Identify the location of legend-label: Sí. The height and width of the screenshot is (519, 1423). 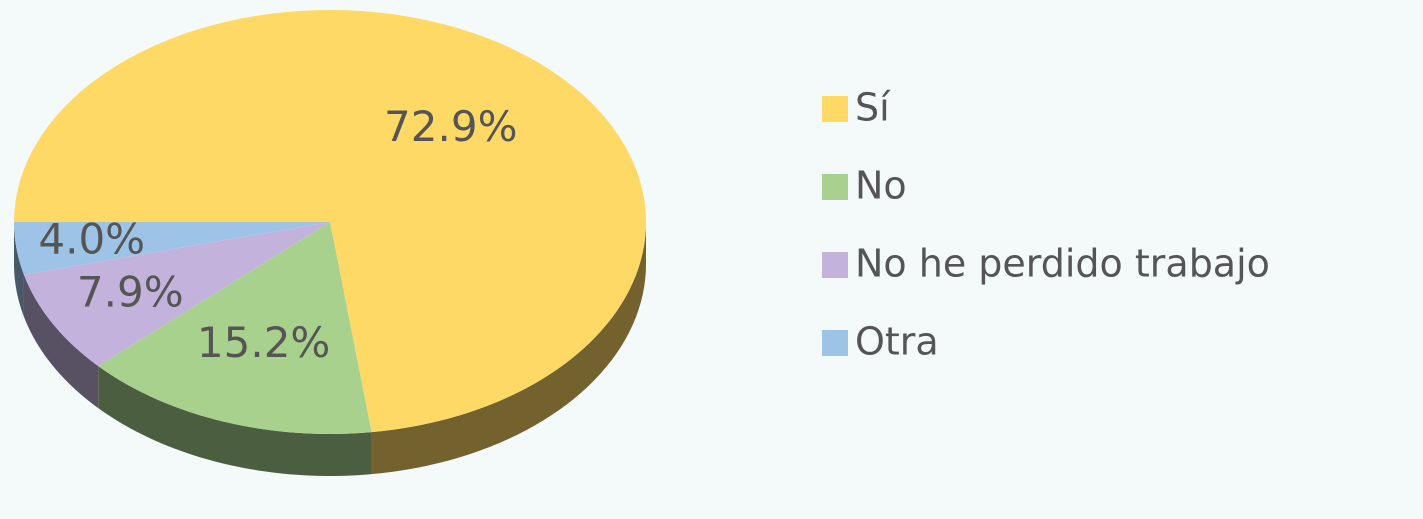
(873, 108).